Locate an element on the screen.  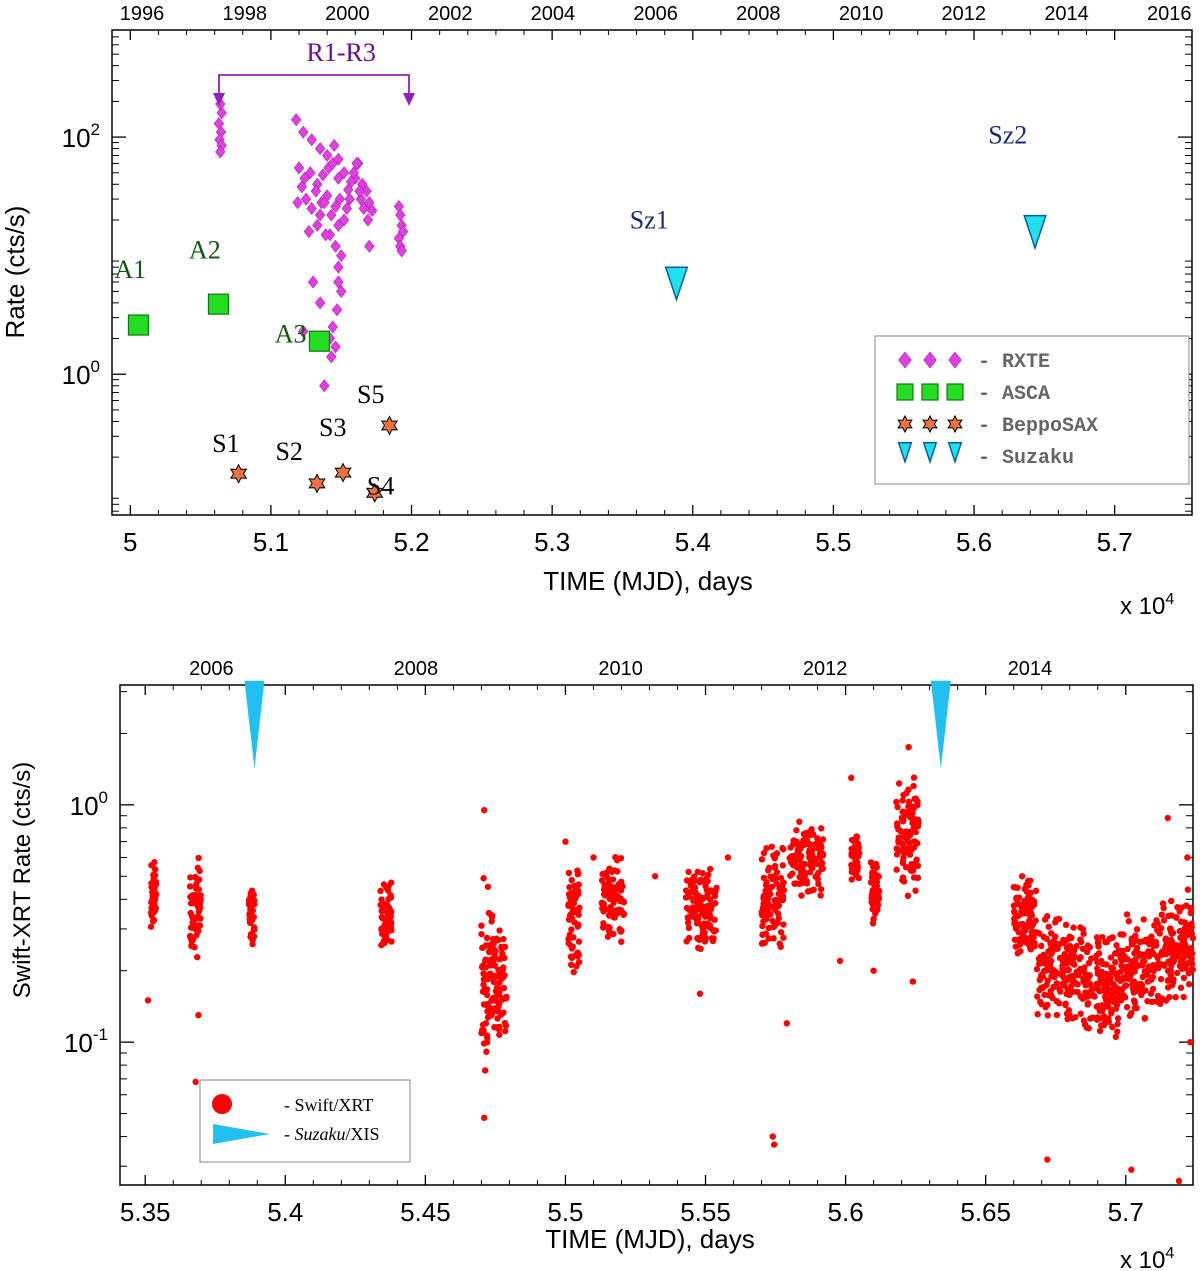
bepposax-point is located at coordinates (343, 472).